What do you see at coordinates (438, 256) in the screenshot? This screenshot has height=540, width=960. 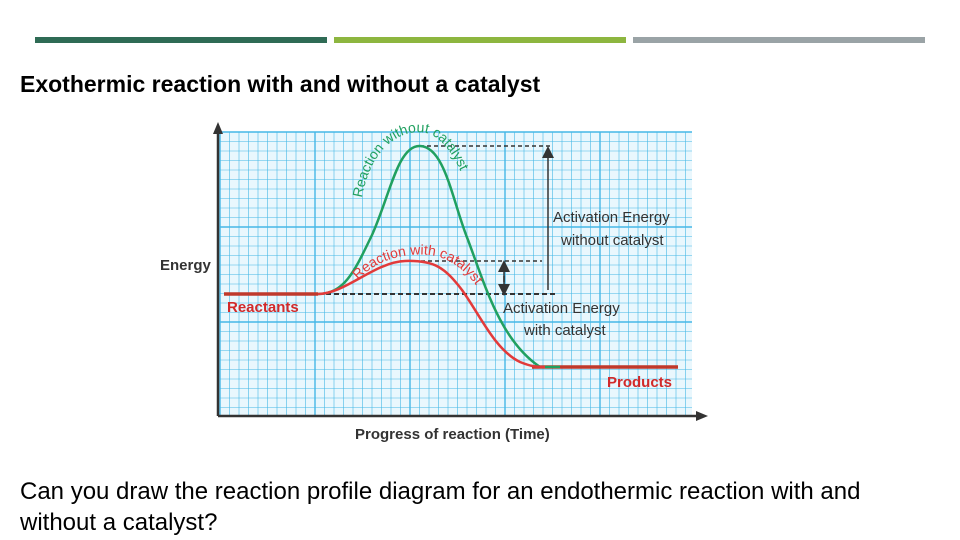 I see `curve-without-catalyst` at bounding box center [438, 256].